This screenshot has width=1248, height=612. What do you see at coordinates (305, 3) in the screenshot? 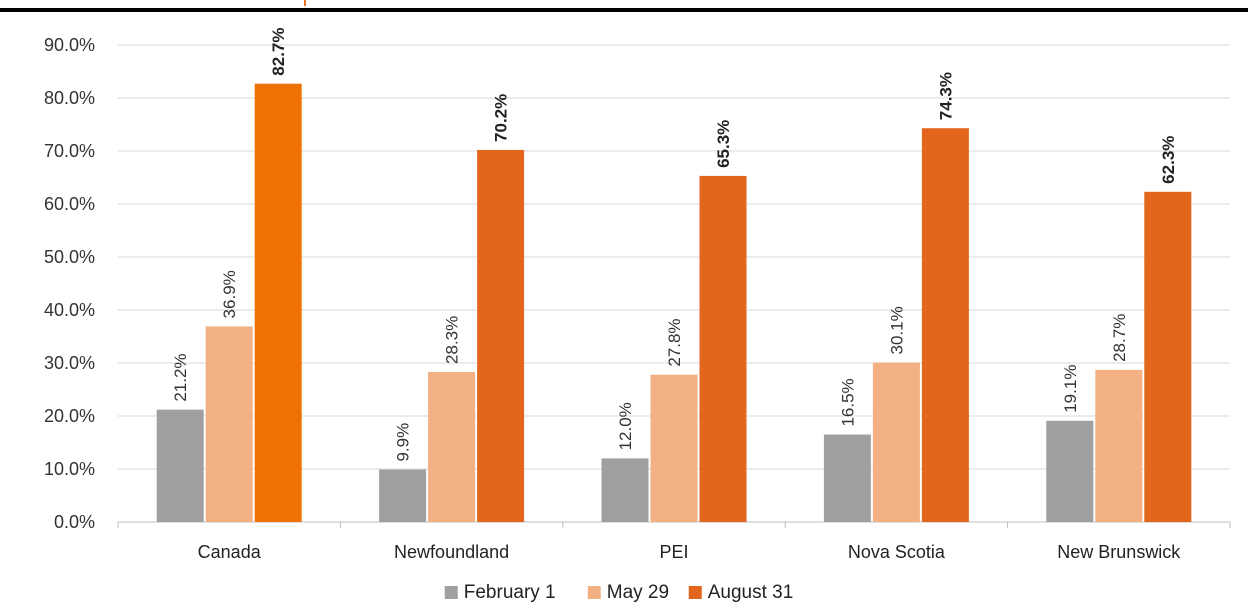
I see `top-accent-mark` at bounding box center [305, 3].